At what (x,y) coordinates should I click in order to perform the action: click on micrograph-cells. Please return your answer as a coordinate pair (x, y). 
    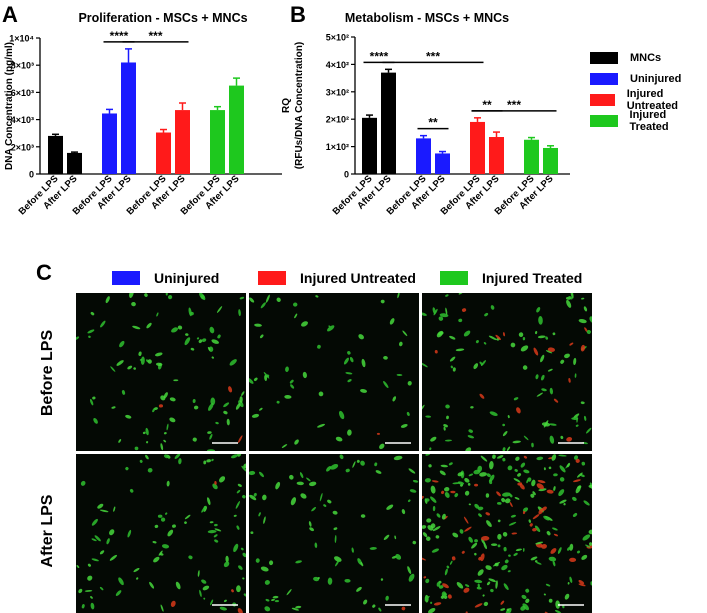
    Looking at the image, I should click on (507, 533).